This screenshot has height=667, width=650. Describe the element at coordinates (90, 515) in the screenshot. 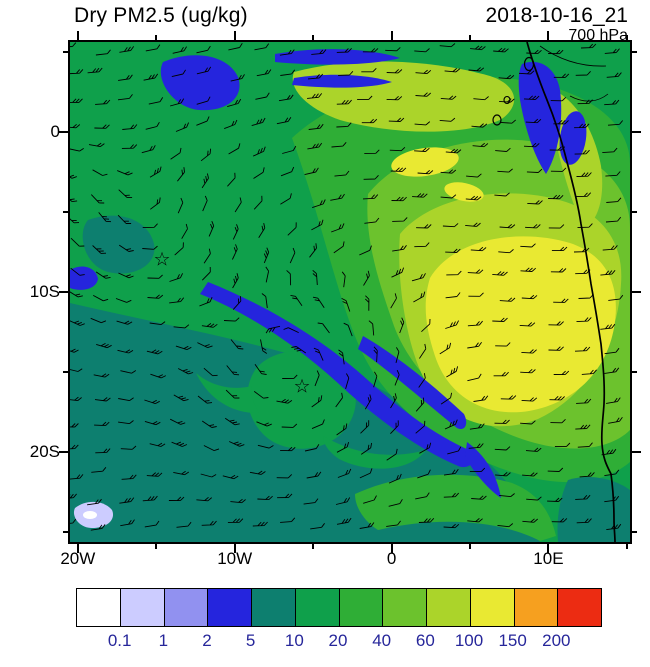

I see `pm25-region-white-bottomleft` at that location.